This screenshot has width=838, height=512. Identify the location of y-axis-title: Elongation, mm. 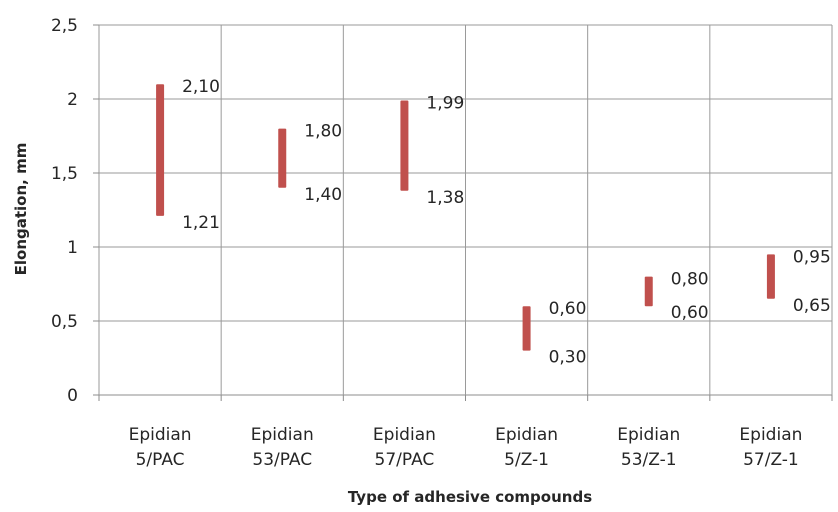
(21, 209).